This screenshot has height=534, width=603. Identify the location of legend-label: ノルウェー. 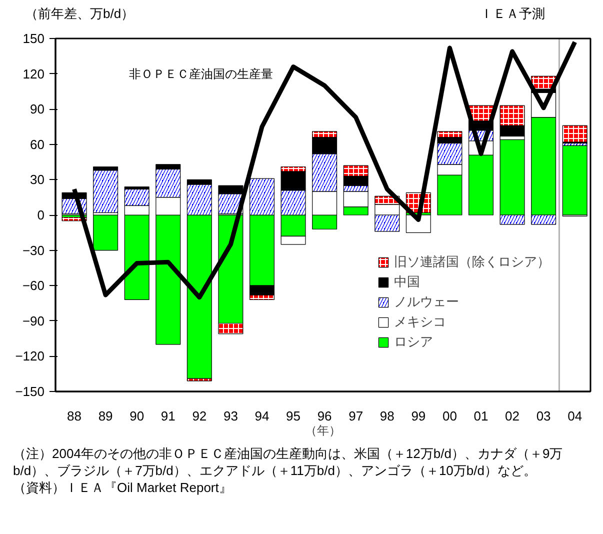
(426, 302).